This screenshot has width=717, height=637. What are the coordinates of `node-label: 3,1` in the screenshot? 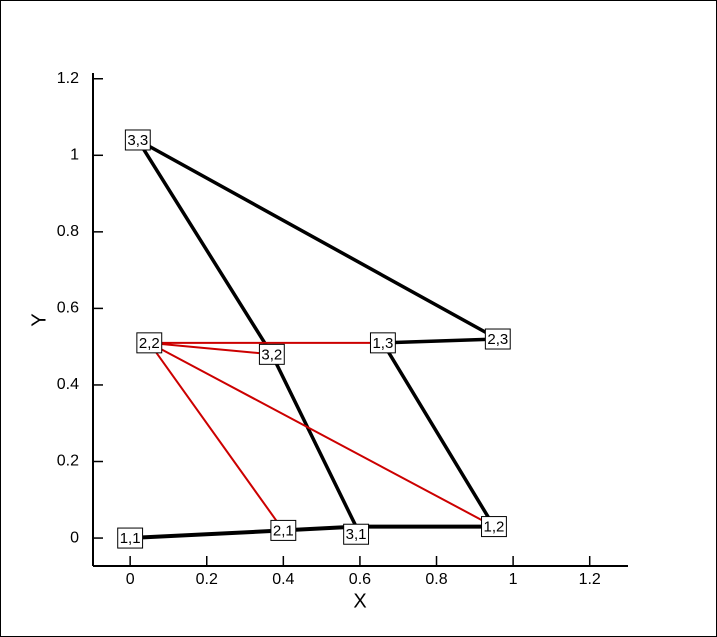 It's located at (356, 534).